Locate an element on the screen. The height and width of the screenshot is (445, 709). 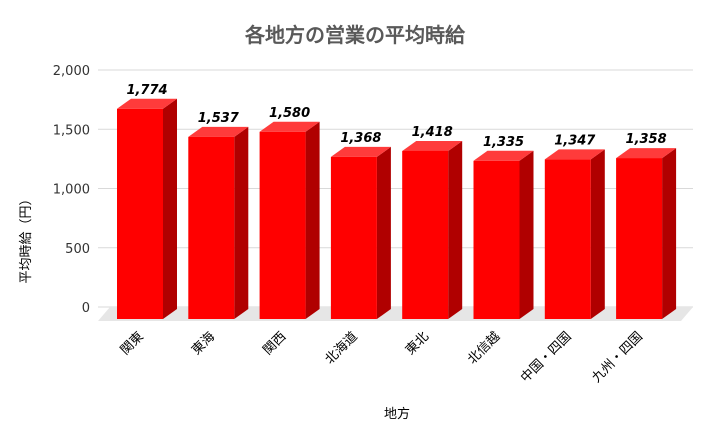
data-label: 1,368 is located at coordinates (360, 138).